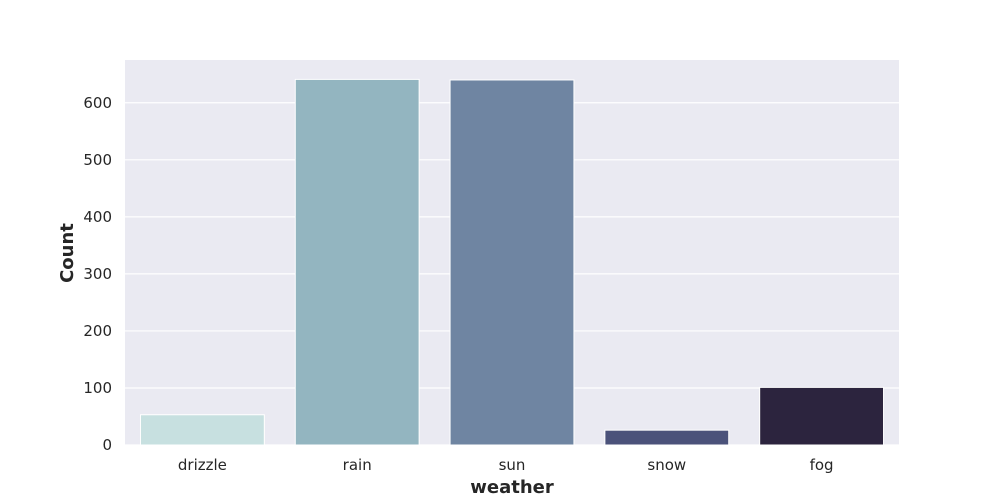 The height and width of the screenshot is (500, 1000). I want to click on x-tick-label-sun: sun, so click(512, 465).